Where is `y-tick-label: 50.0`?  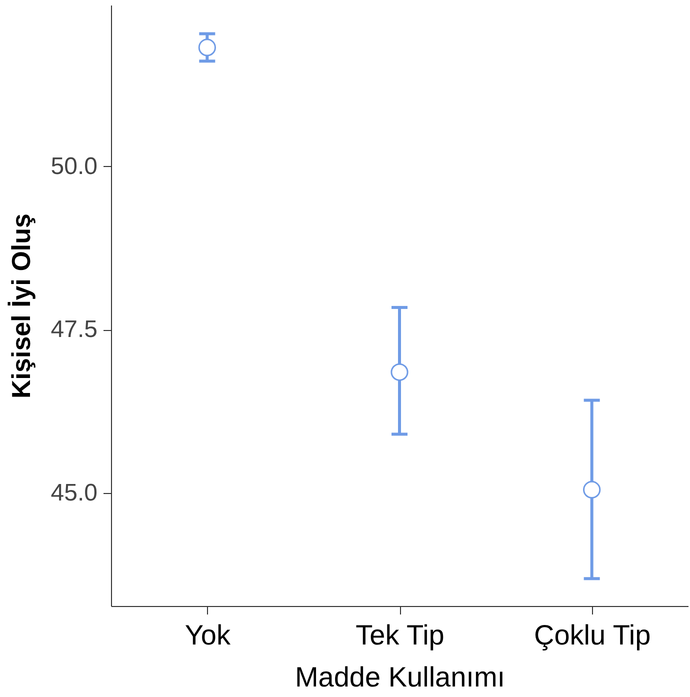
y-tick-label: 50.0 is located at coordinates (74, 166).